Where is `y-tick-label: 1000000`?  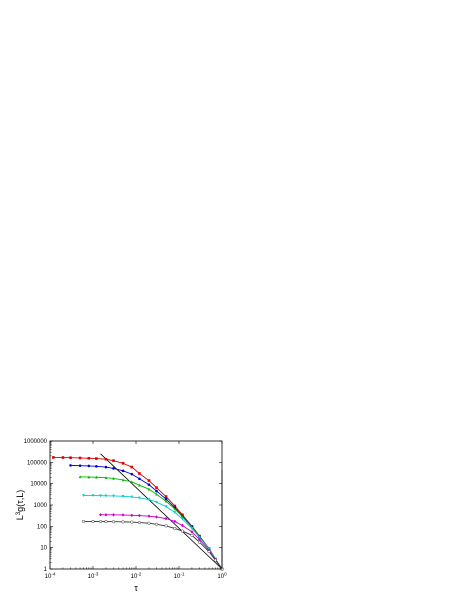
y-tick-label: 1000000 is located at coordinates (36, 442).